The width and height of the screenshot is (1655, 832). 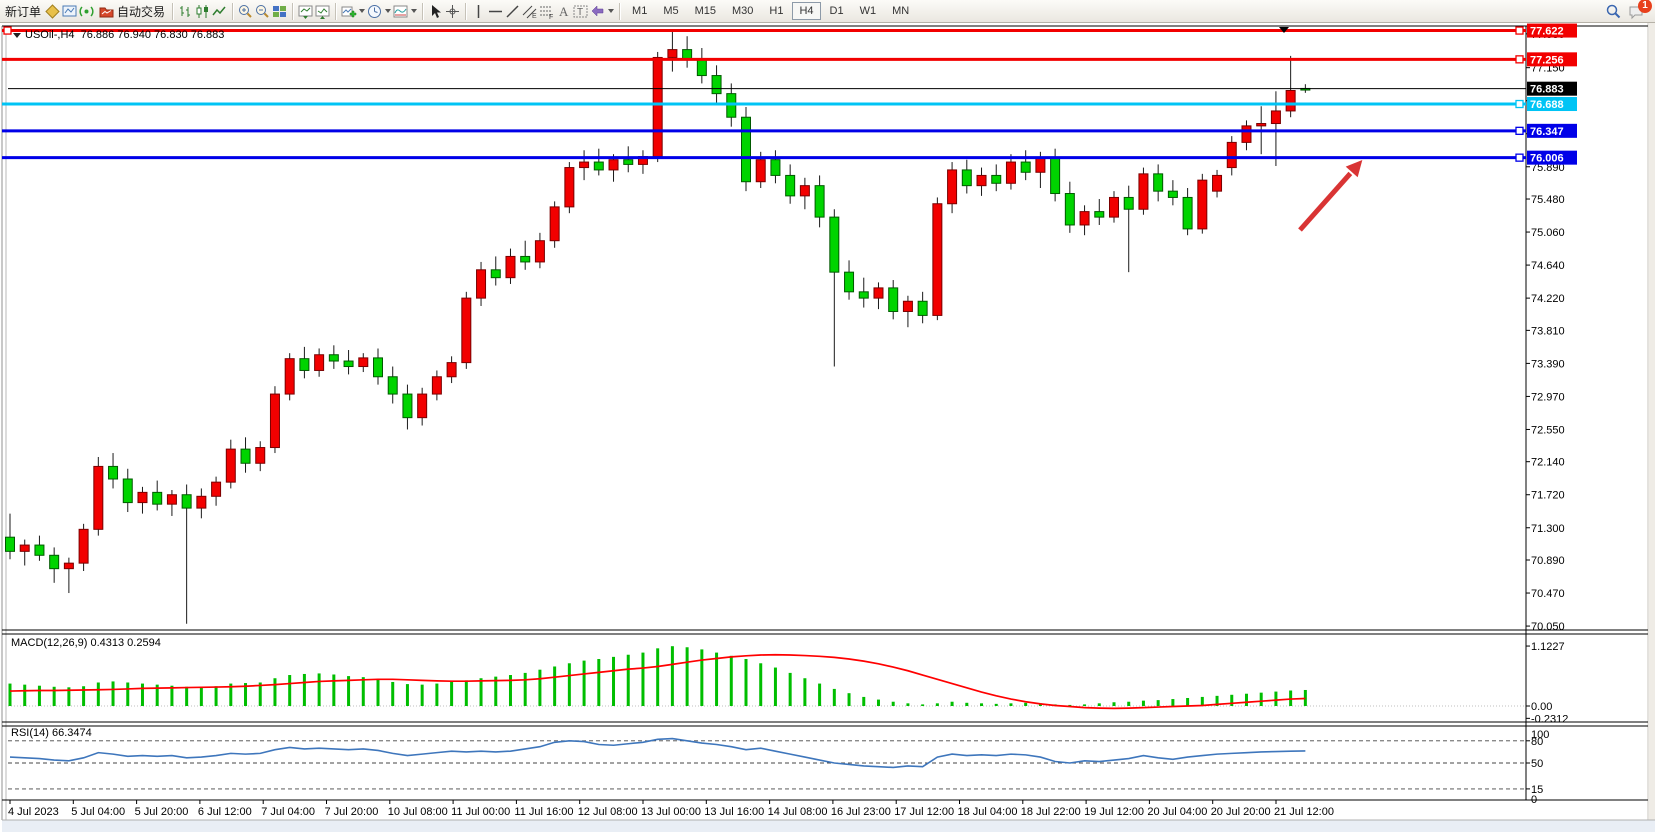 I want to click on time-axis-label: 11 Jul 16:00, so click(x=543, y=812).